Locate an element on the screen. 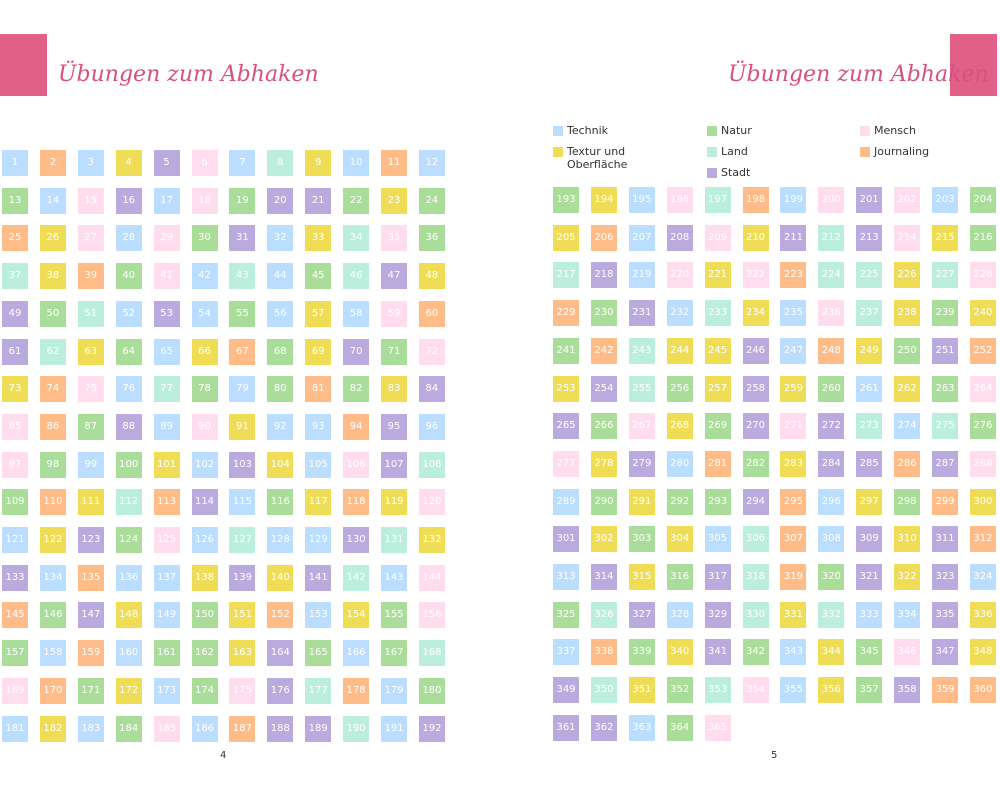 The image size is (1000, 800). checkbox-number: 43 is located at coordinates (242, 276).